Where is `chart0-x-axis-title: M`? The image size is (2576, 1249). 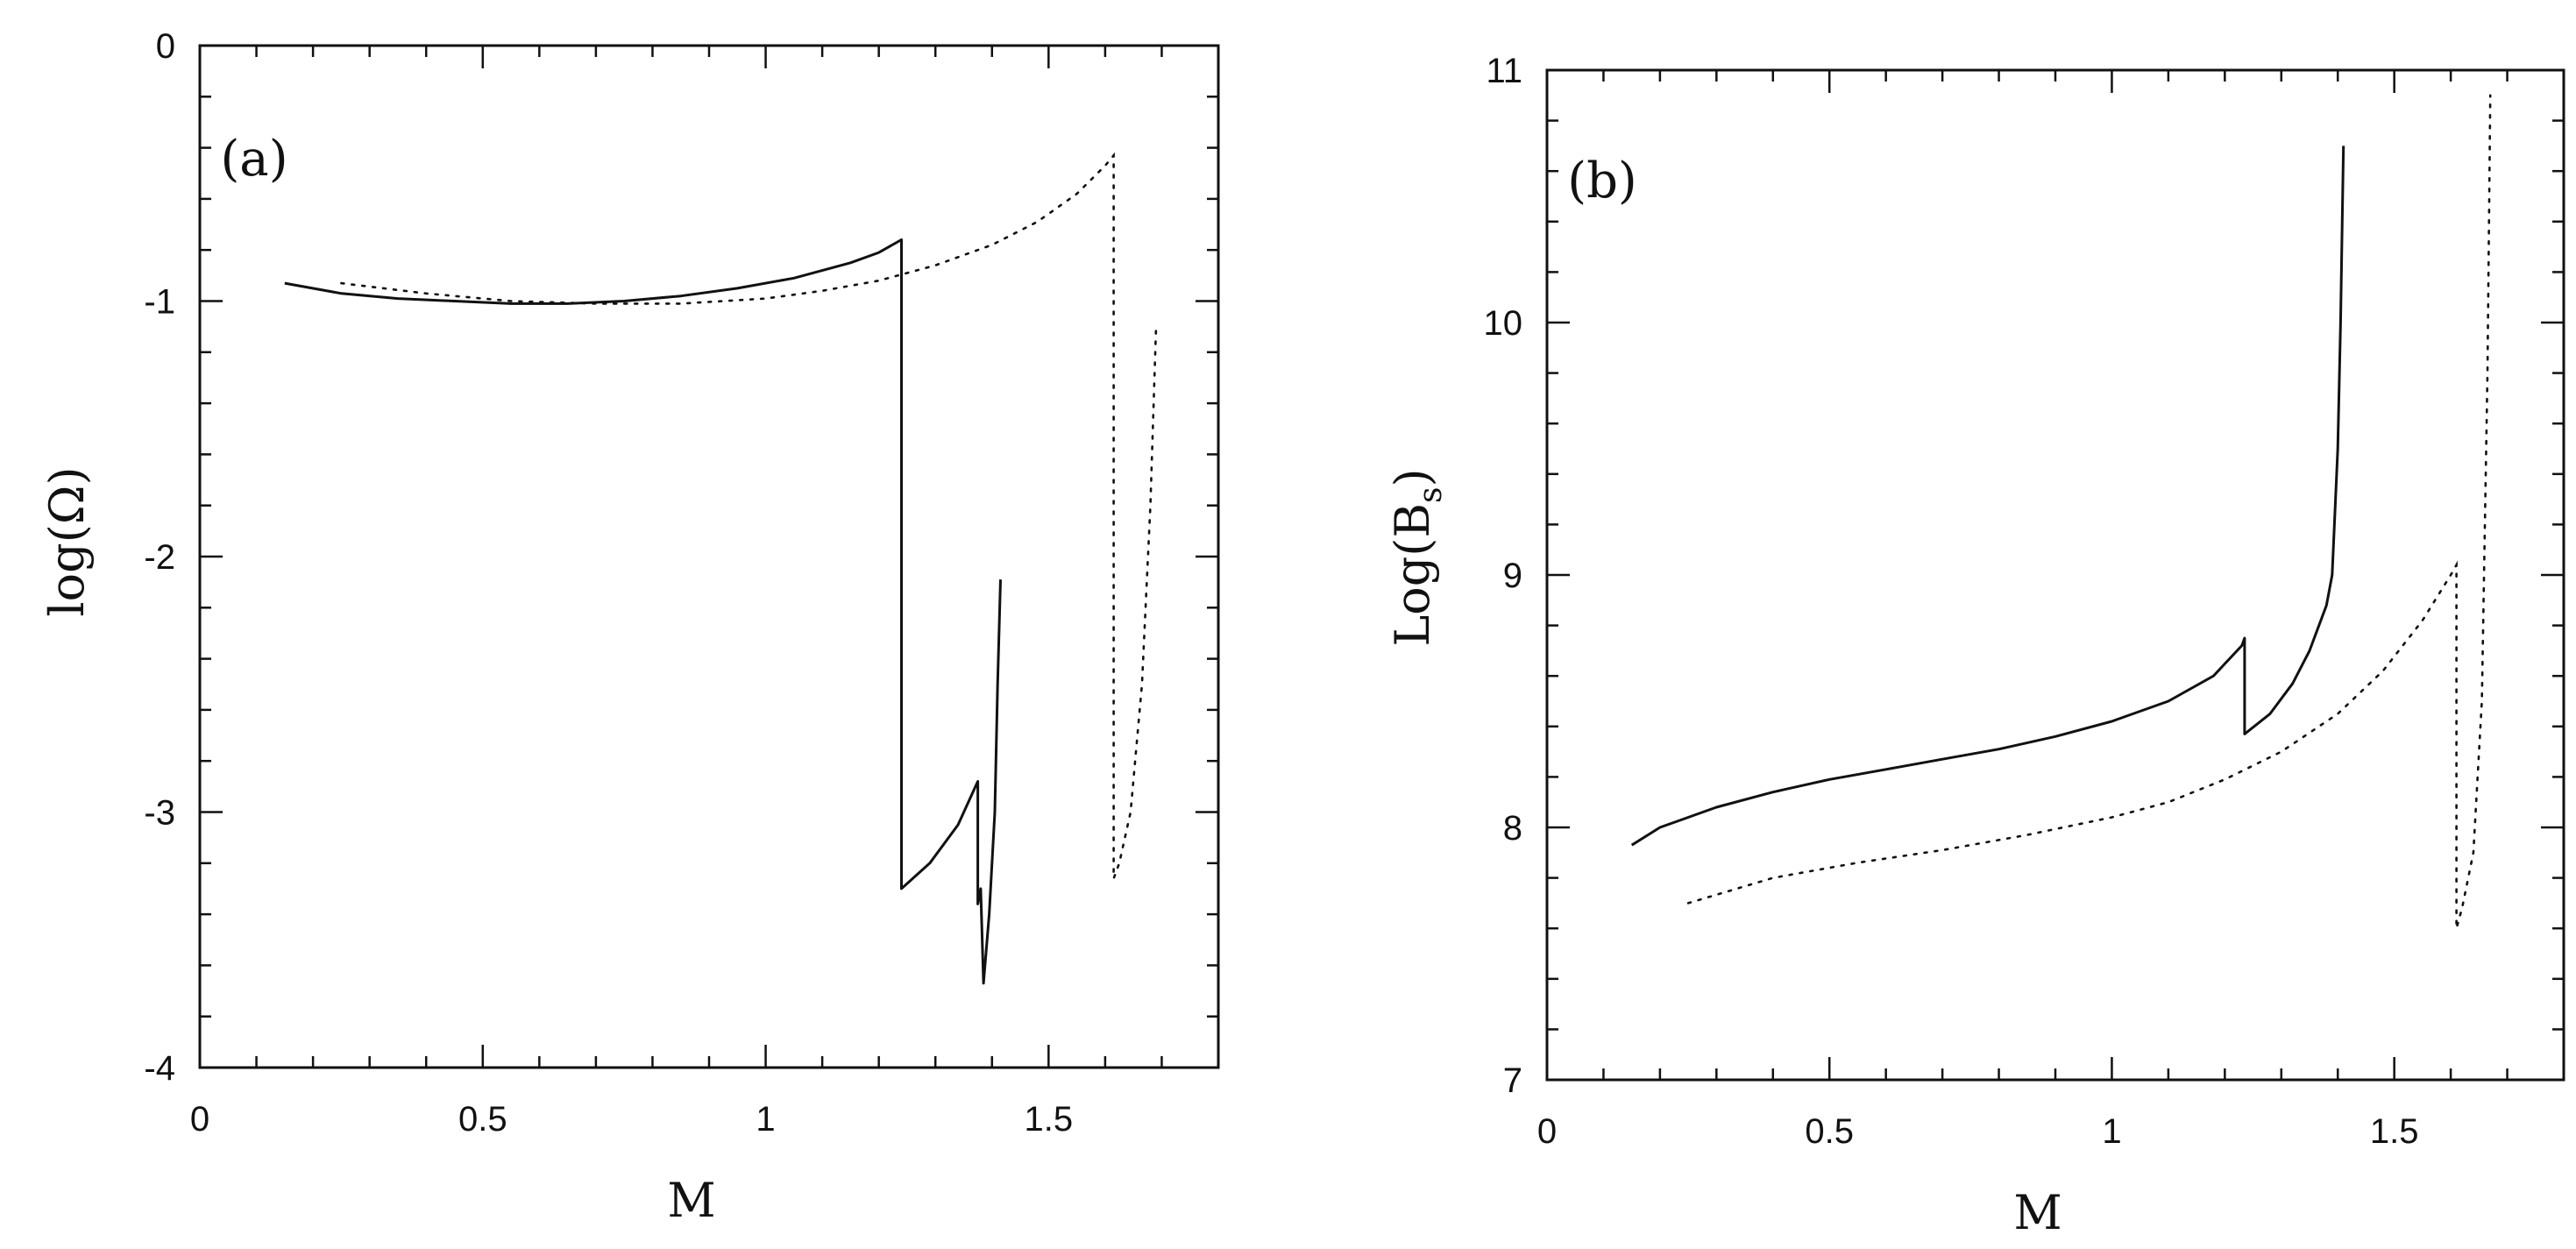 chart0-x-axis-title: M is located at coordinates (691, 1200).